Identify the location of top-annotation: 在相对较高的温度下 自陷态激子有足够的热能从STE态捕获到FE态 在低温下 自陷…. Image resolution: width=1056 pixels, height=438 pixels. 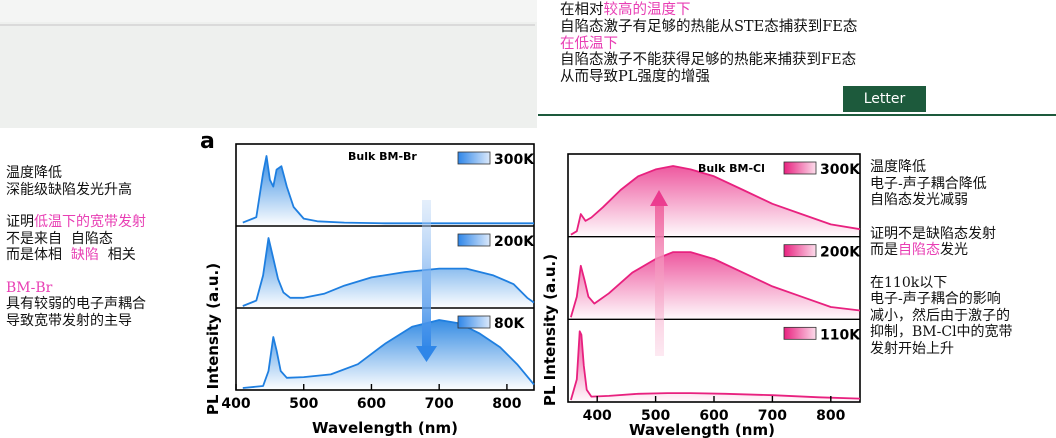
(708, 44).